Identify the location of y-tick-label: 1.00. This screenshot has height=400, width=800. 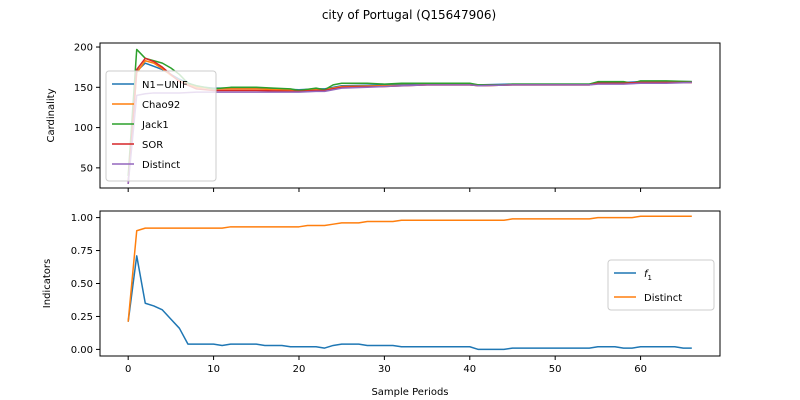
(82, 218).